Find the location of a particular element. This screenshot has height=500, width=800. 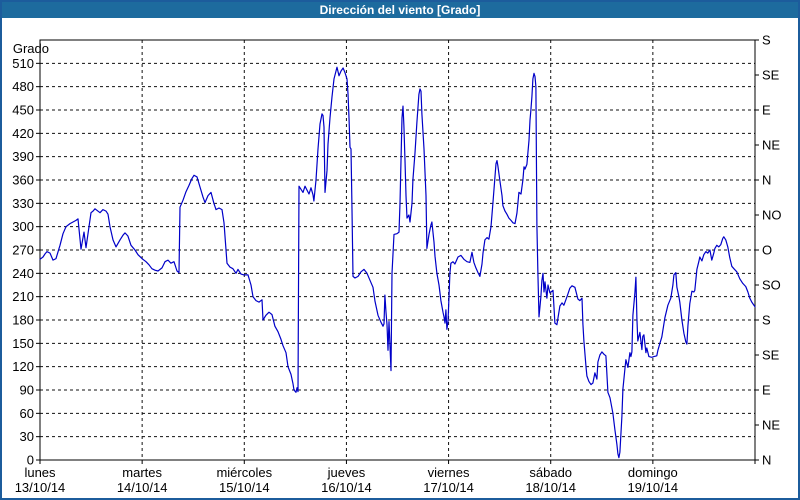

day-name-label: lunes is located at coordinates (40, 472).